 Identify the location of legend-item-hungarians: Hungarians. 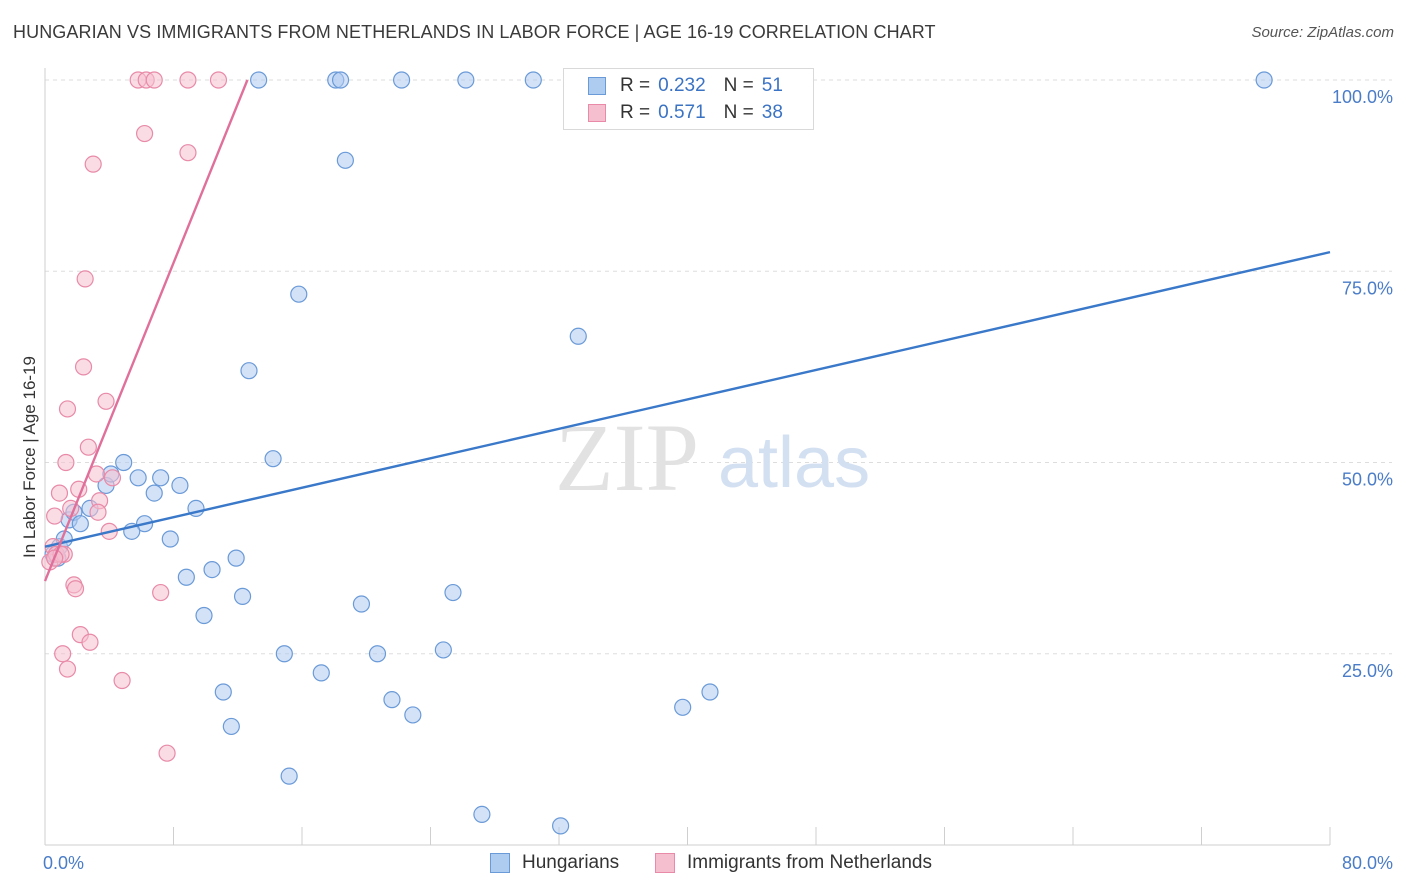
(554, 863).